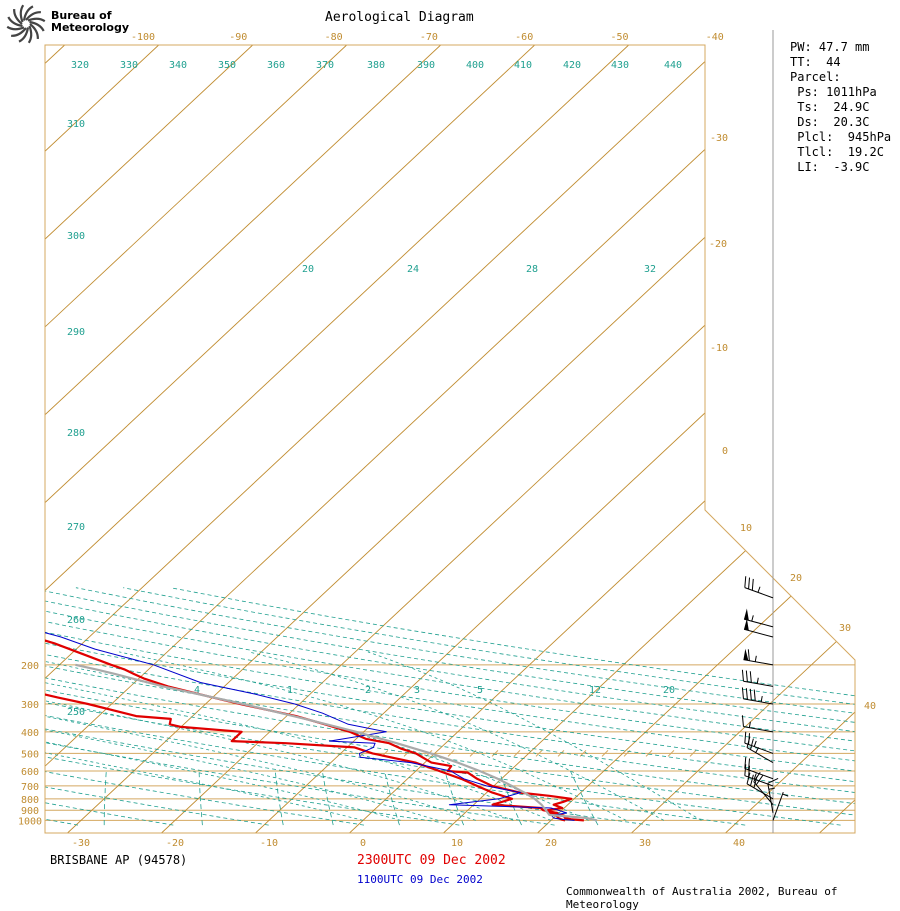 Image resolution: width=900 pixels, height=911 pixels. I want to click on top-temp-tick-label: -100, so click(143, 37).